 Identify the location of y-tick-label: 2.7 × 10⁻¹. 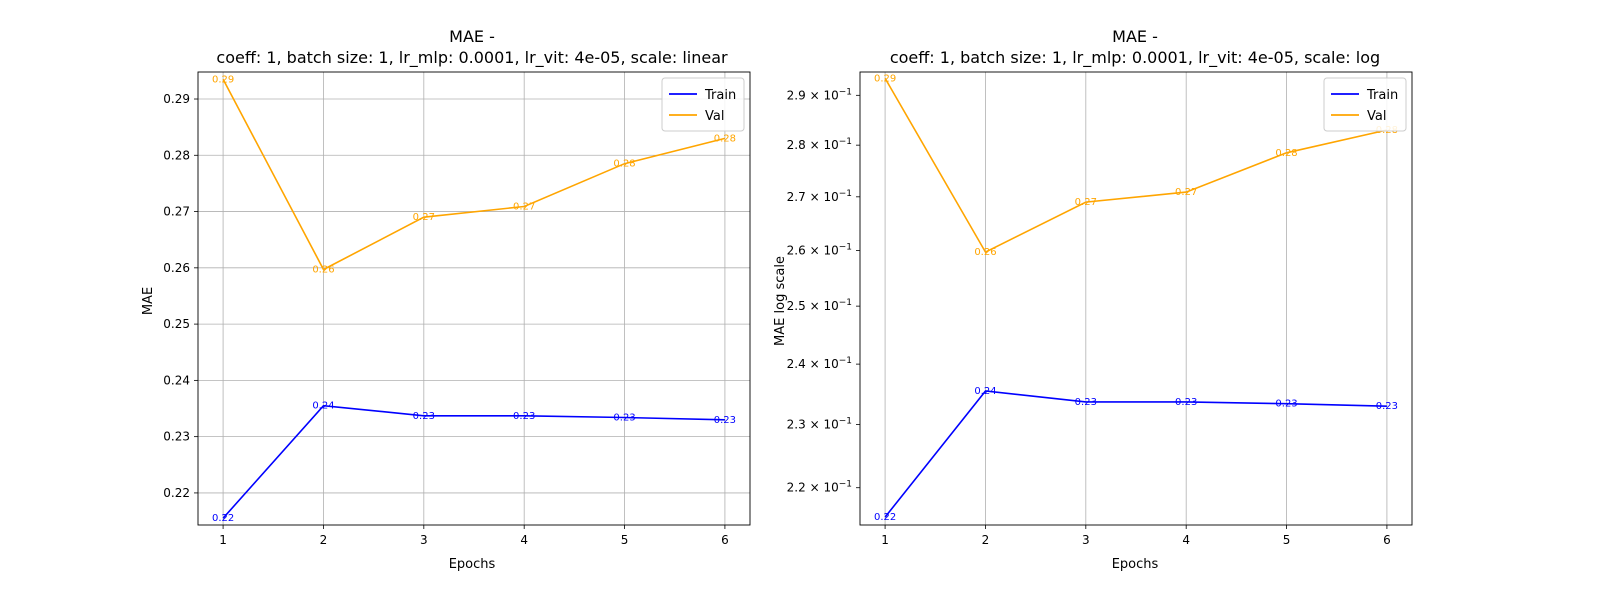
(819, 196).